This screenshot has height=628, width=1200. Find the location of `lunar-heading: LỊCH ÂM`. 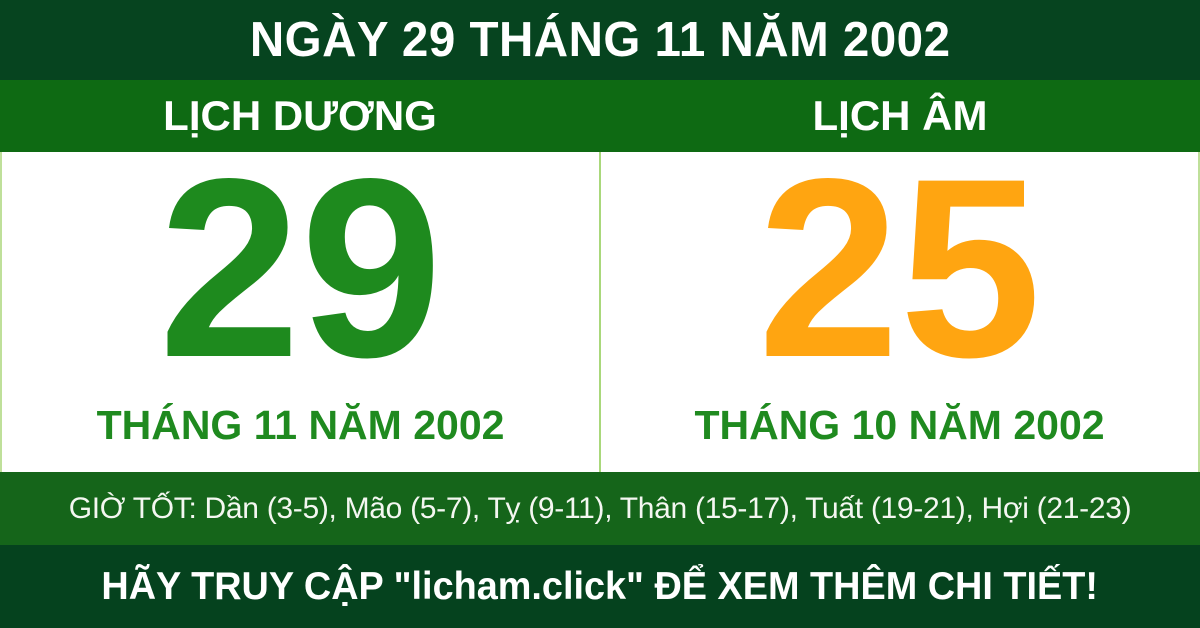

lunar-heading: LỊCH ÂM is located at coordinates (900, 115).